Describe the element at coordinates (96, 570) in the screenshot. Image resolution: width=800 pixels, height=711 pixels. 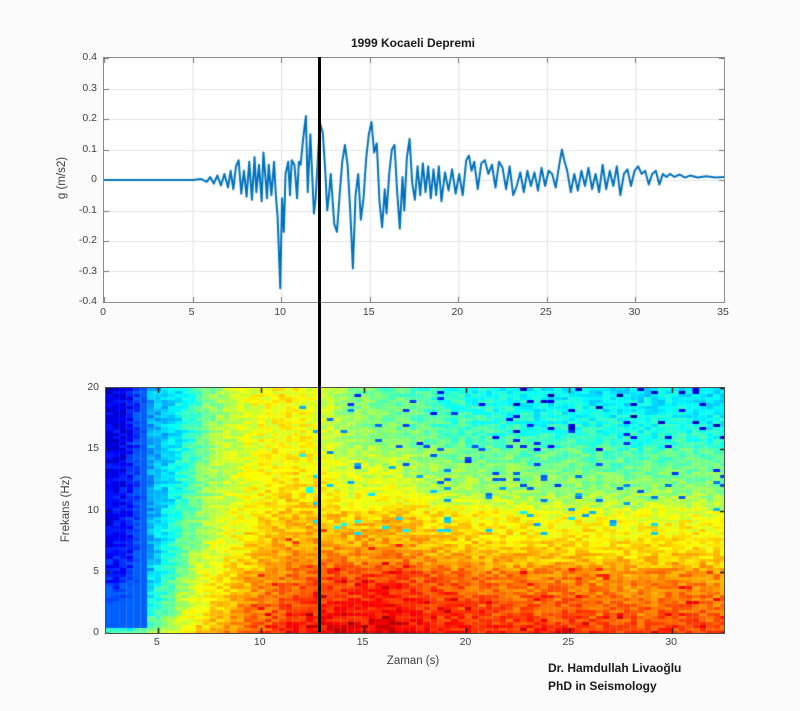
I see `spectrogram-ytick-label: 5` at that location.